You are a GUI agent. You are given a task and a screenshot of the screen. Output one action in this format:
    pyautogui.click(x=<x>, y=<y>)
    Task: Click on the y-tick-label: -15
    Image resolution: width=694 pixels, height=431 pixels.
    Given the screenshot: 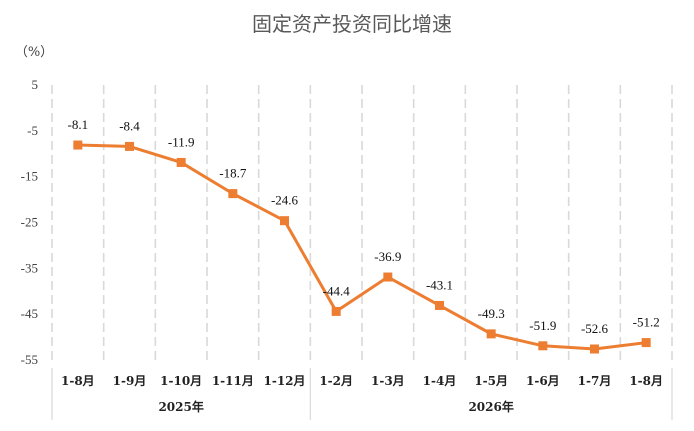 What is the action you would take?
    pyautogui.click(x=29, y=176)
    